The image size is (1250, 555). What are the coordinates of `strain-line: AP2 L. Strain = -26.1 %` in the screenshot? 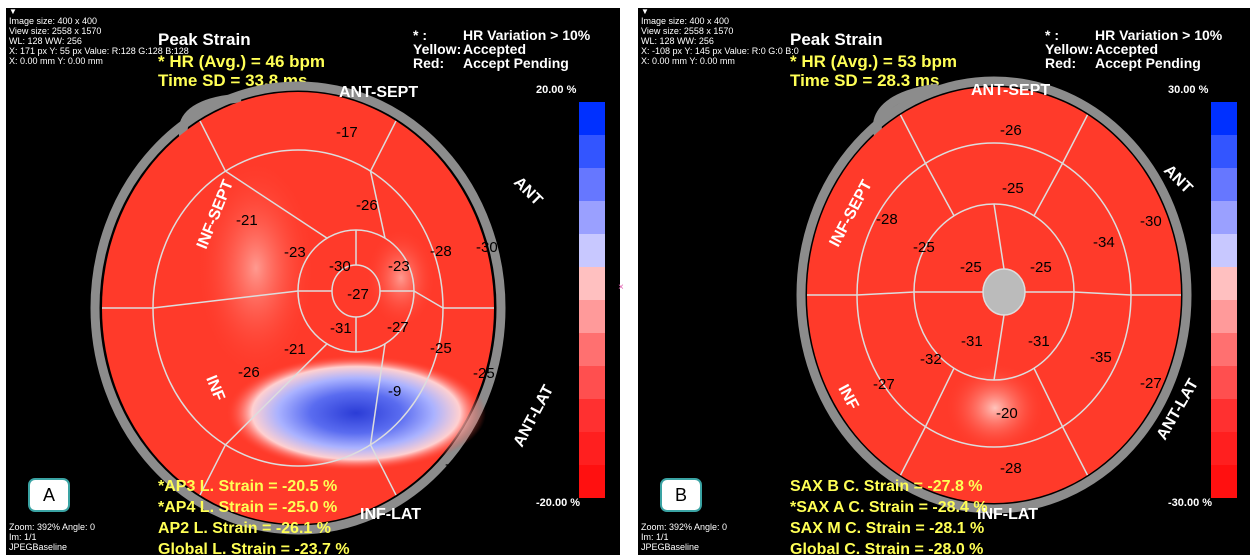 It's located at (244, 528).